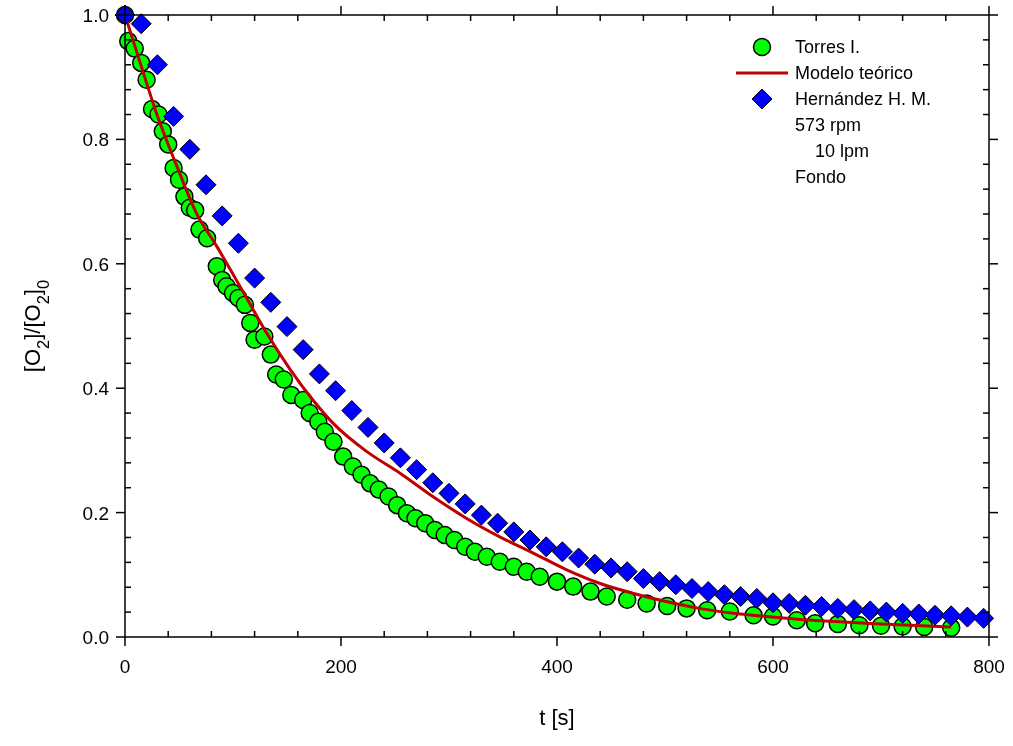 The height and width of the screenshot is (746, 1013). I want to click on x-tick-label: 600, so click(773, 666).